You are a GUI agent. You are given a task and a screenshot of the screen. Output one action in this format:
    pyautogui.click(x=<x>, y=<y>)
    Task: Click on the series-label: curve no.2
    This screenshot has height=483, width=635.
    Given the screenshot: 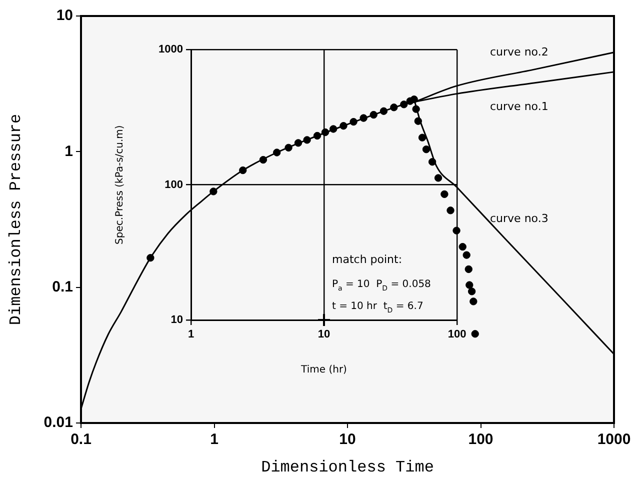 What is the action you would take?
    pyautogui.click(x=519, y=51)
    